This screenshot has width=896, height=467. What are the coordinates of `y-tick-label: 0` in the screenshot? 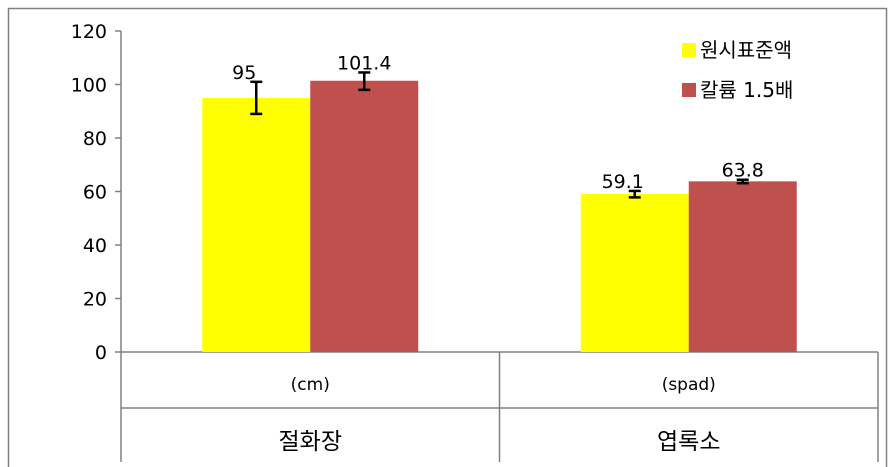 It's located at (101, 353).